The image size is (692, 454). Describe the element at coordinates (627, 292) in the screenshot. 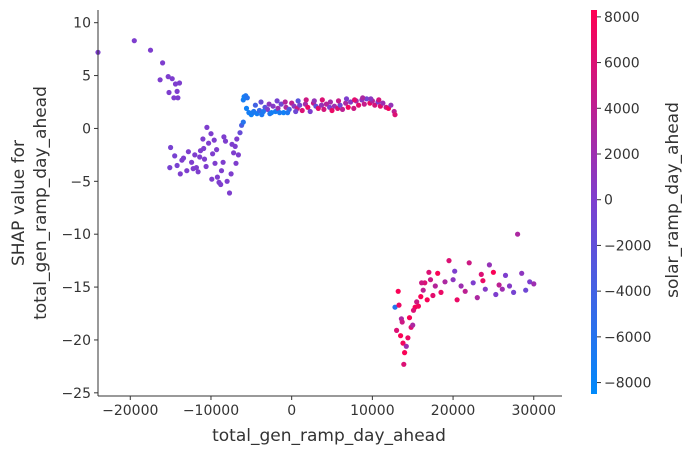

I see `colorbar-tick-label: −4000` at that location.